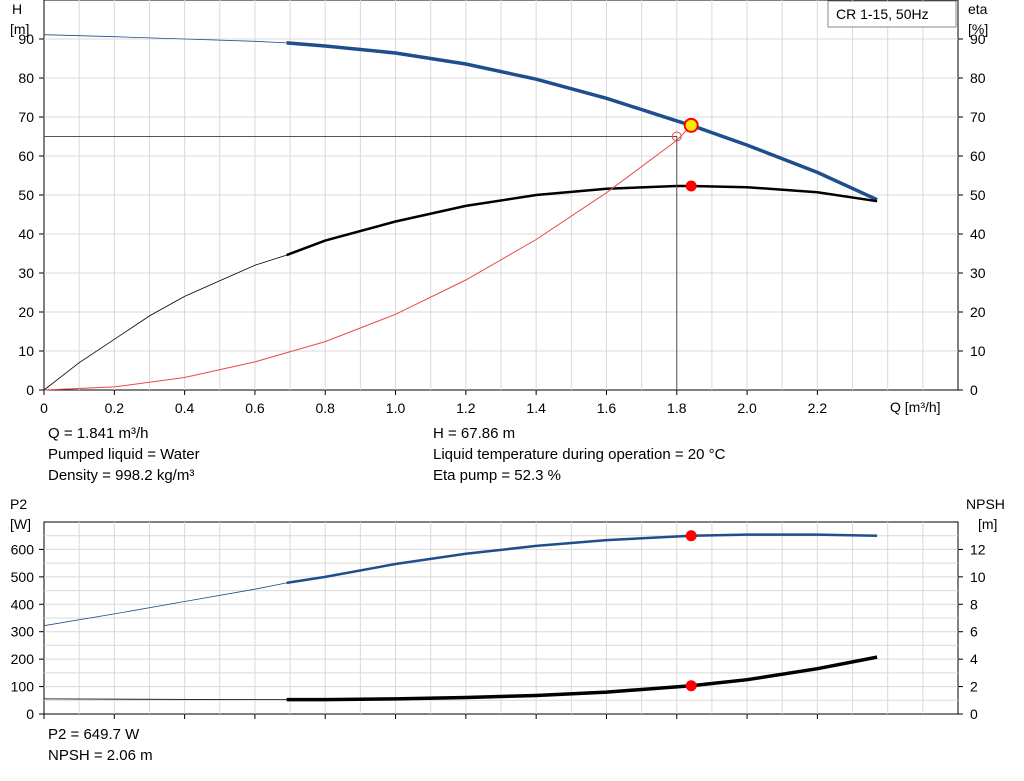 The width and height of the screenshot is (1024, 781). I want to click on bottom-y-tick-label-right: 12, so click(978, 549).